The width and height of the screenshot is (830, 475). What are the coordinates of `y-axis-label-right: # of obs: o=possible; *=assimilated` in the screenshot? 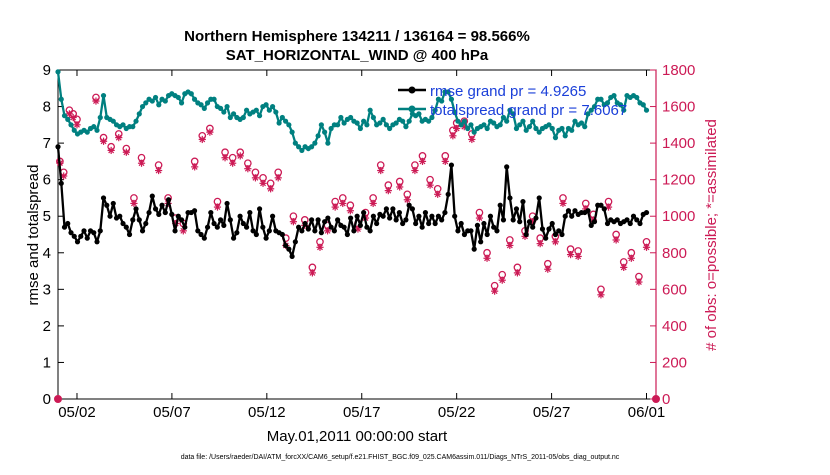 It's located at (711, 235).